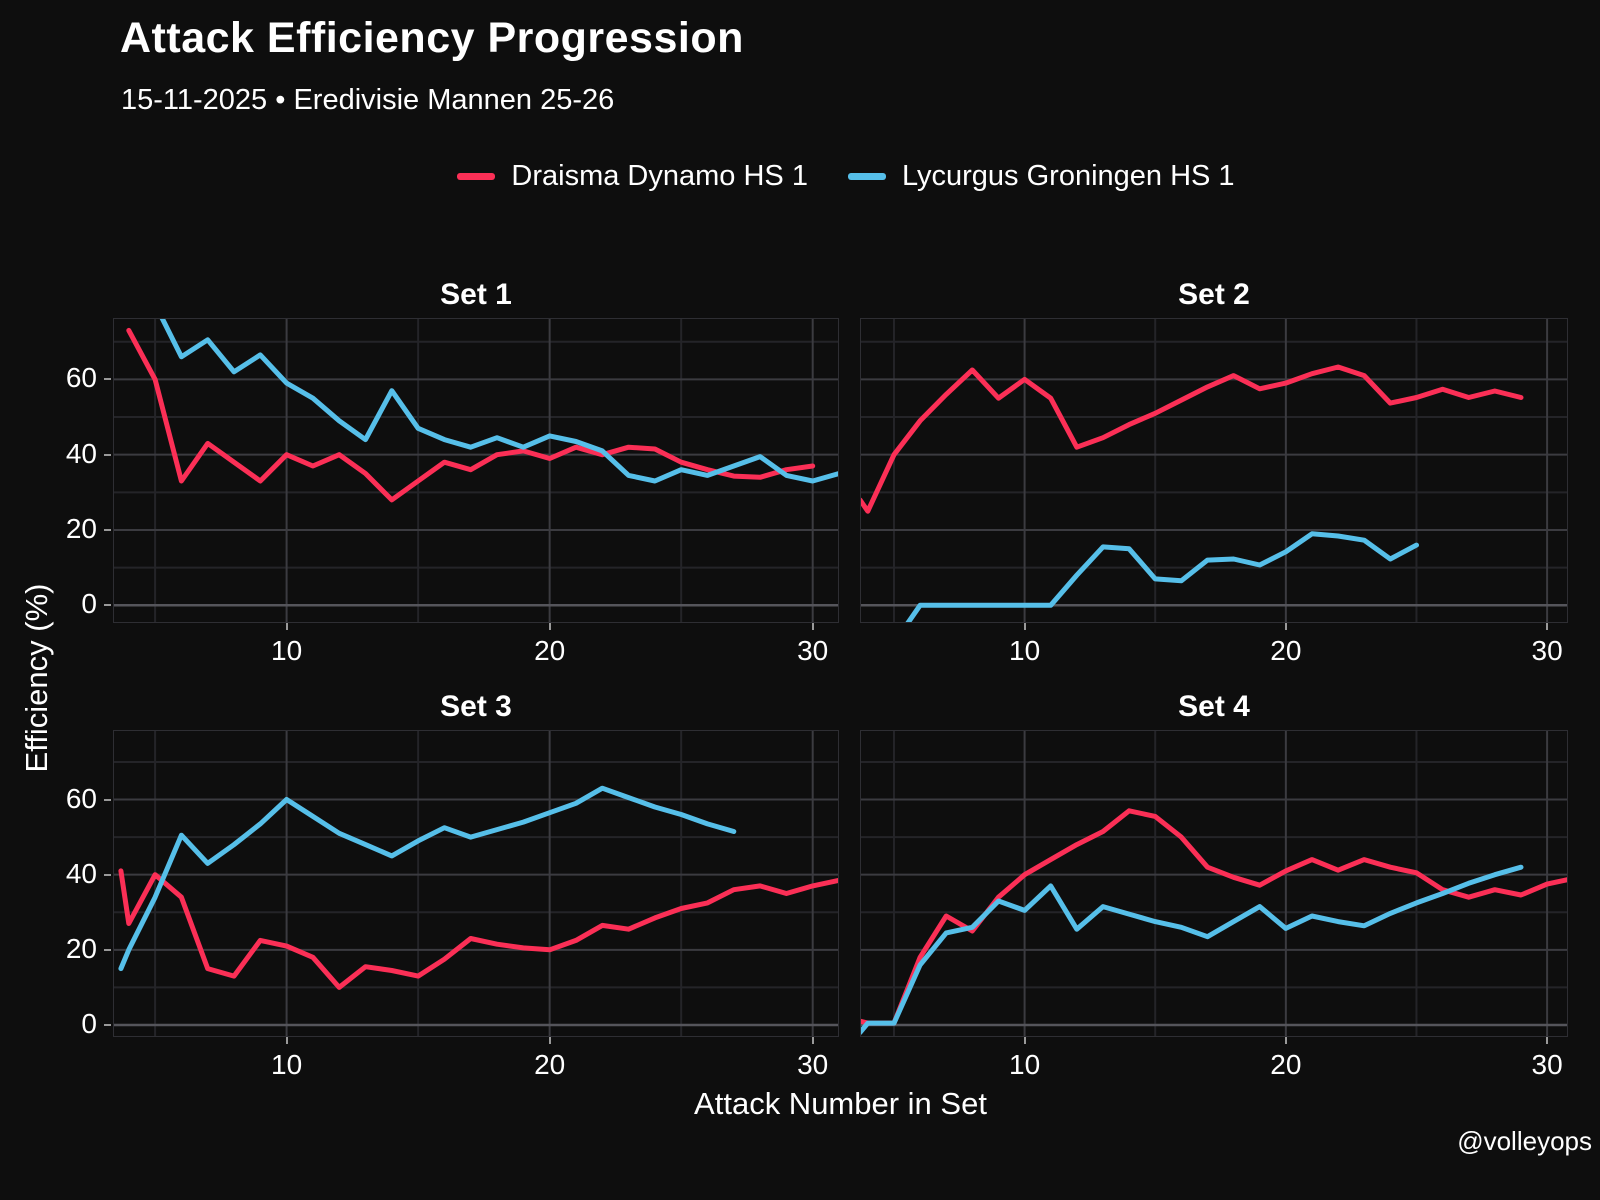 The width and height of the screenshot is (1600, 1200). Describe the element at coordinates (1068, 176) in the screenshot. I see `legend-label: Lycurgus Groningen HS 1` at that location.